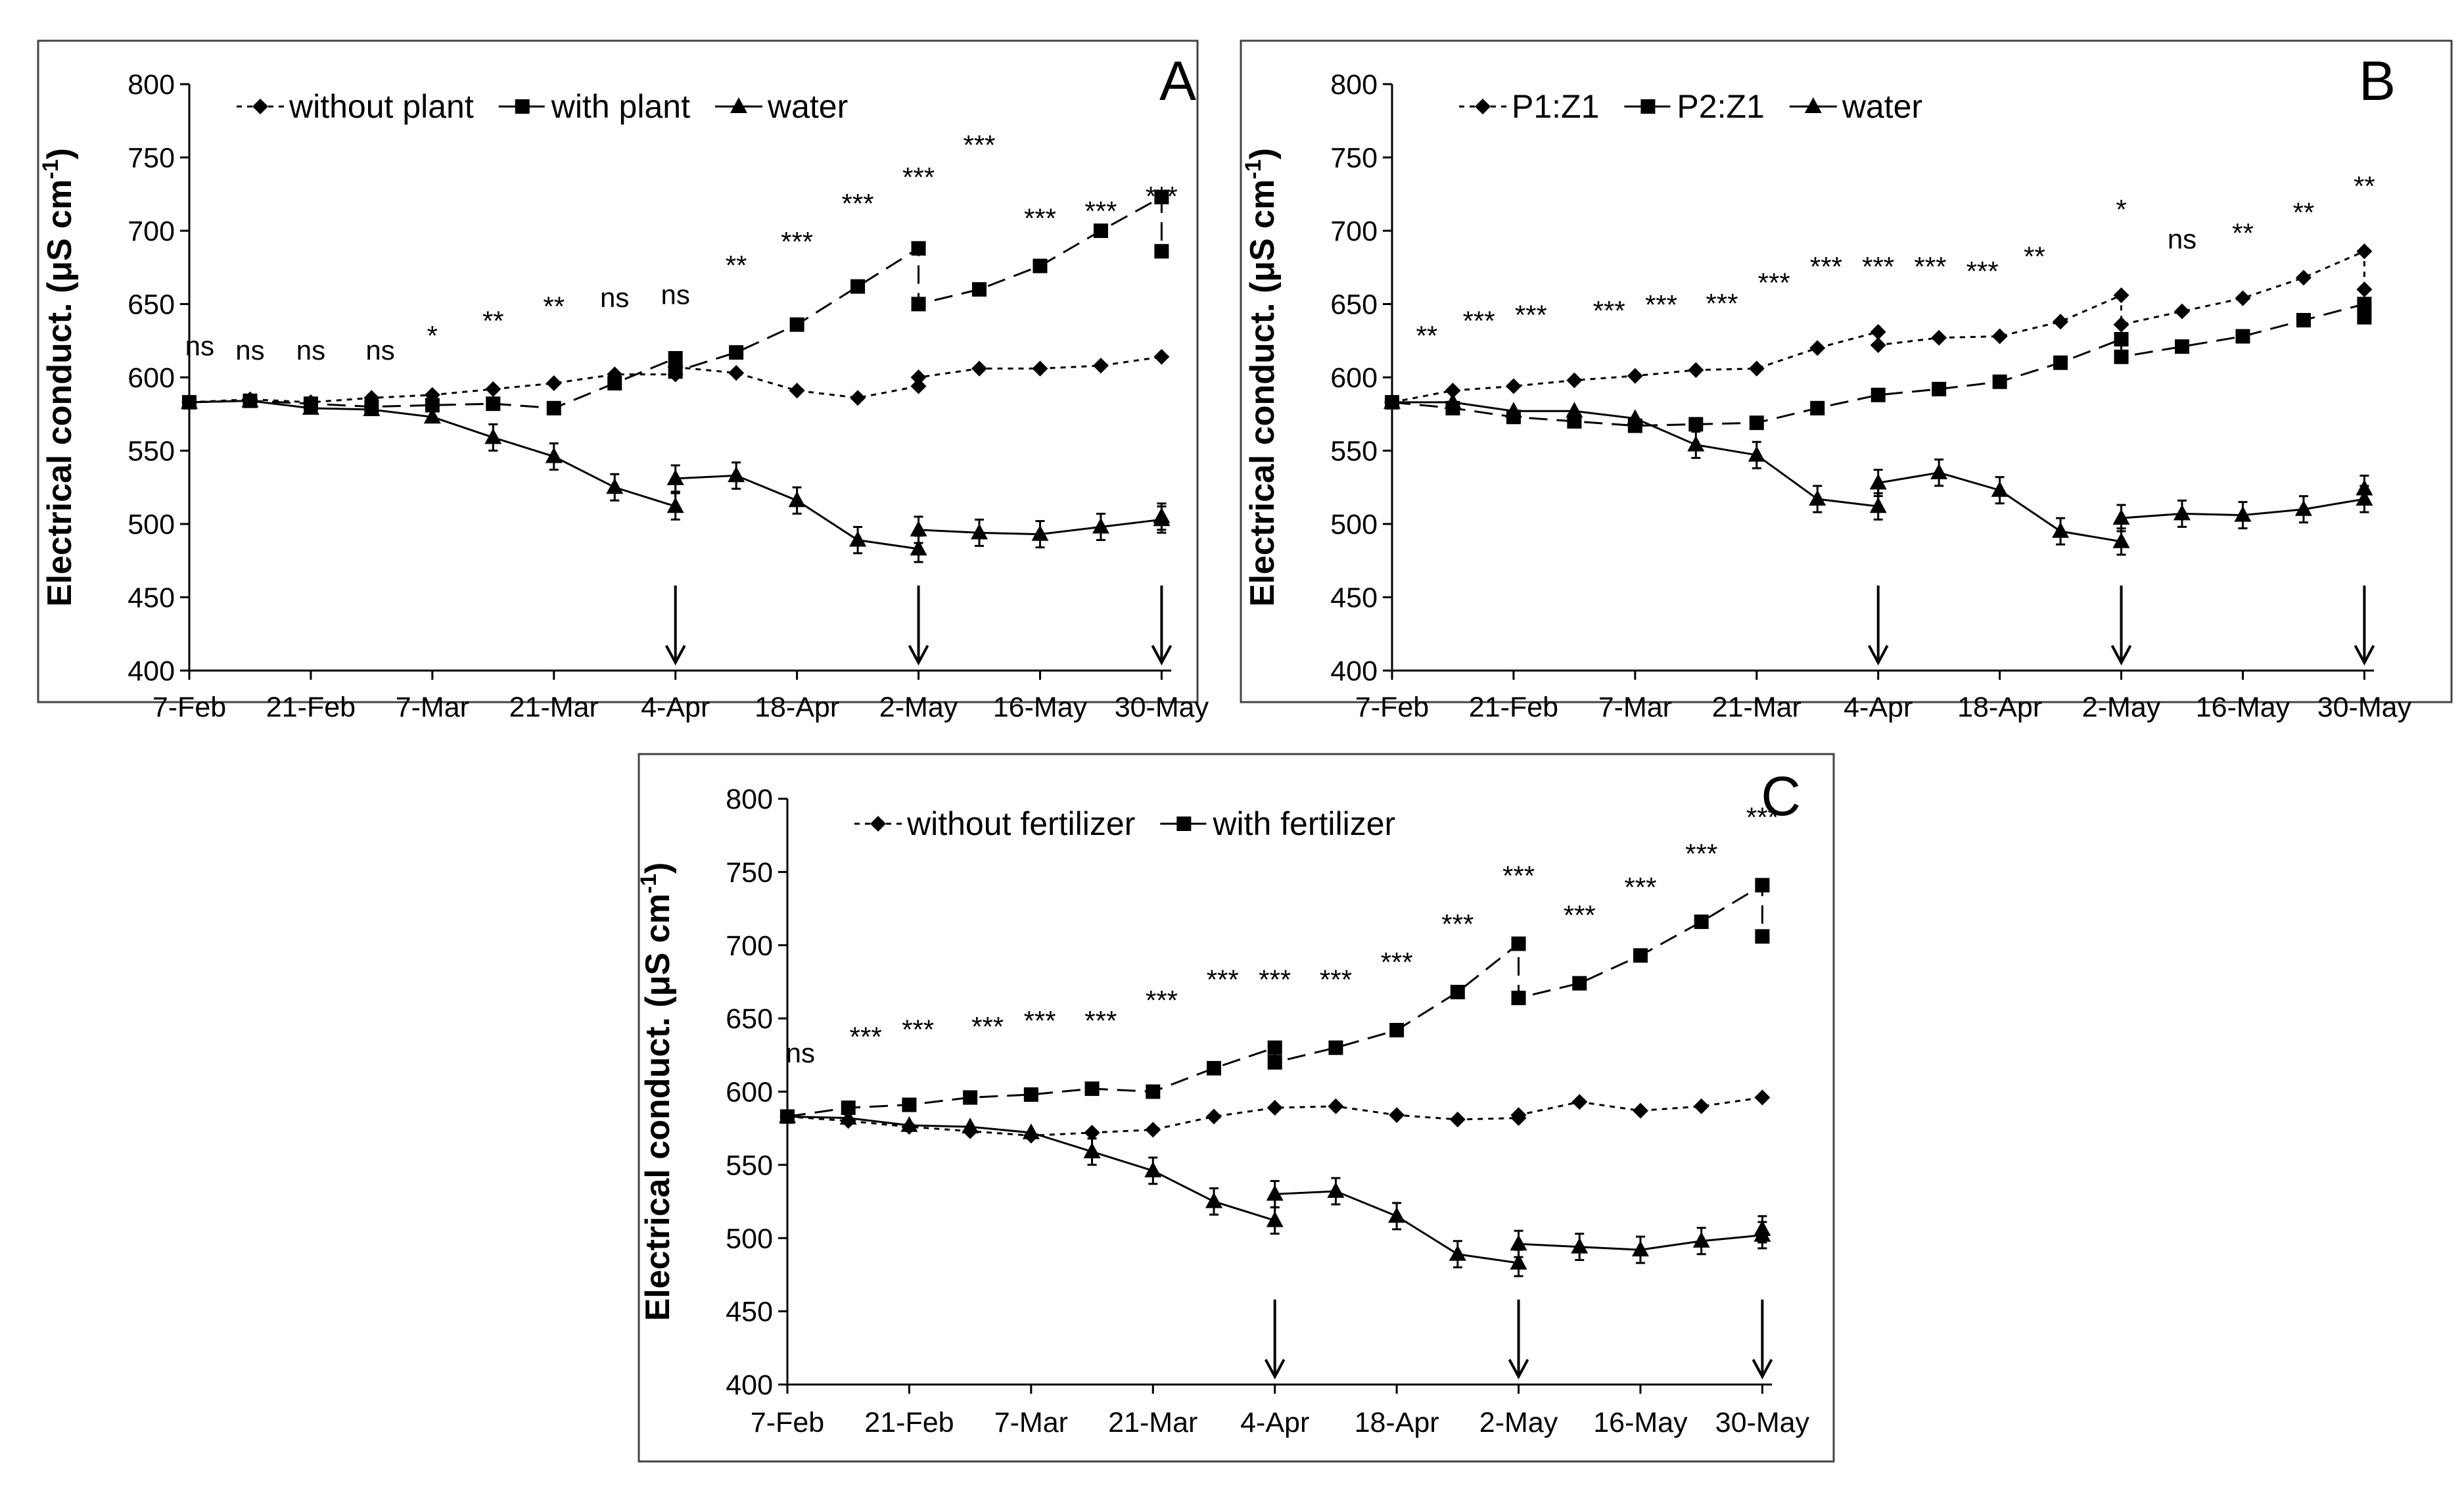 This screenshot has height=1493, width=2464. What do you see at coordinates (675, 302) in the screenshot?
I see `series-with-plant` at bounding box center [675, 302].